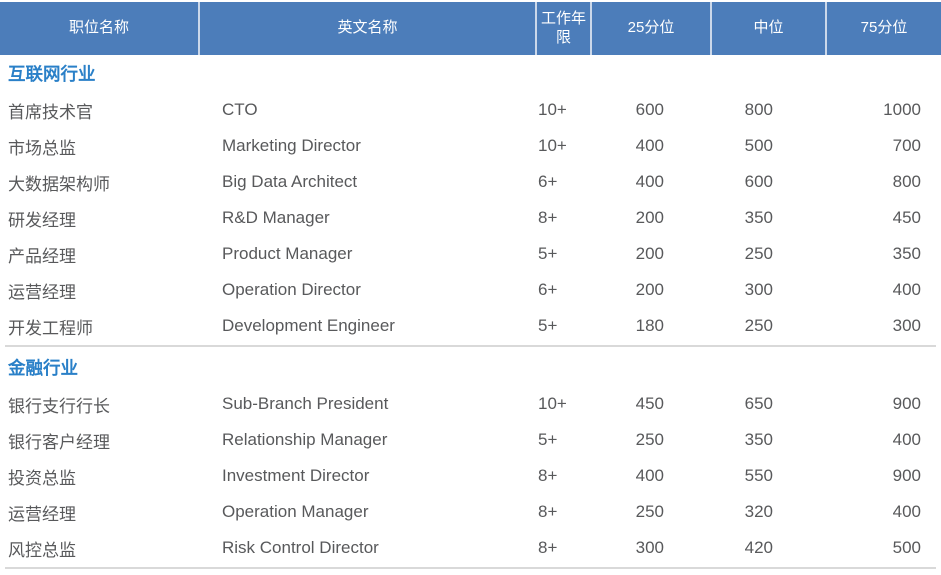 This screenshot has height=575, width=941. I want to click on english-name-cell: Product Manager, so click(287, 253).